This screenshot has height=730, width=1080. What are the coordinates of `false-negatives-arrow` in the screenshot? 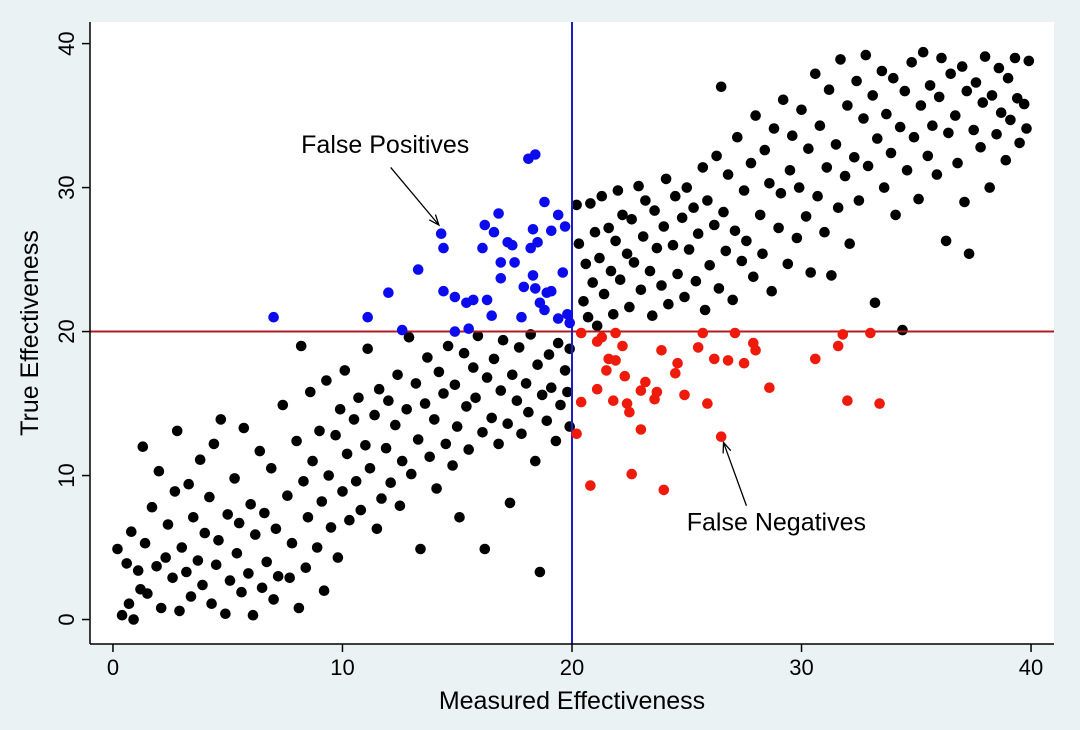 It's located at (735, 474).